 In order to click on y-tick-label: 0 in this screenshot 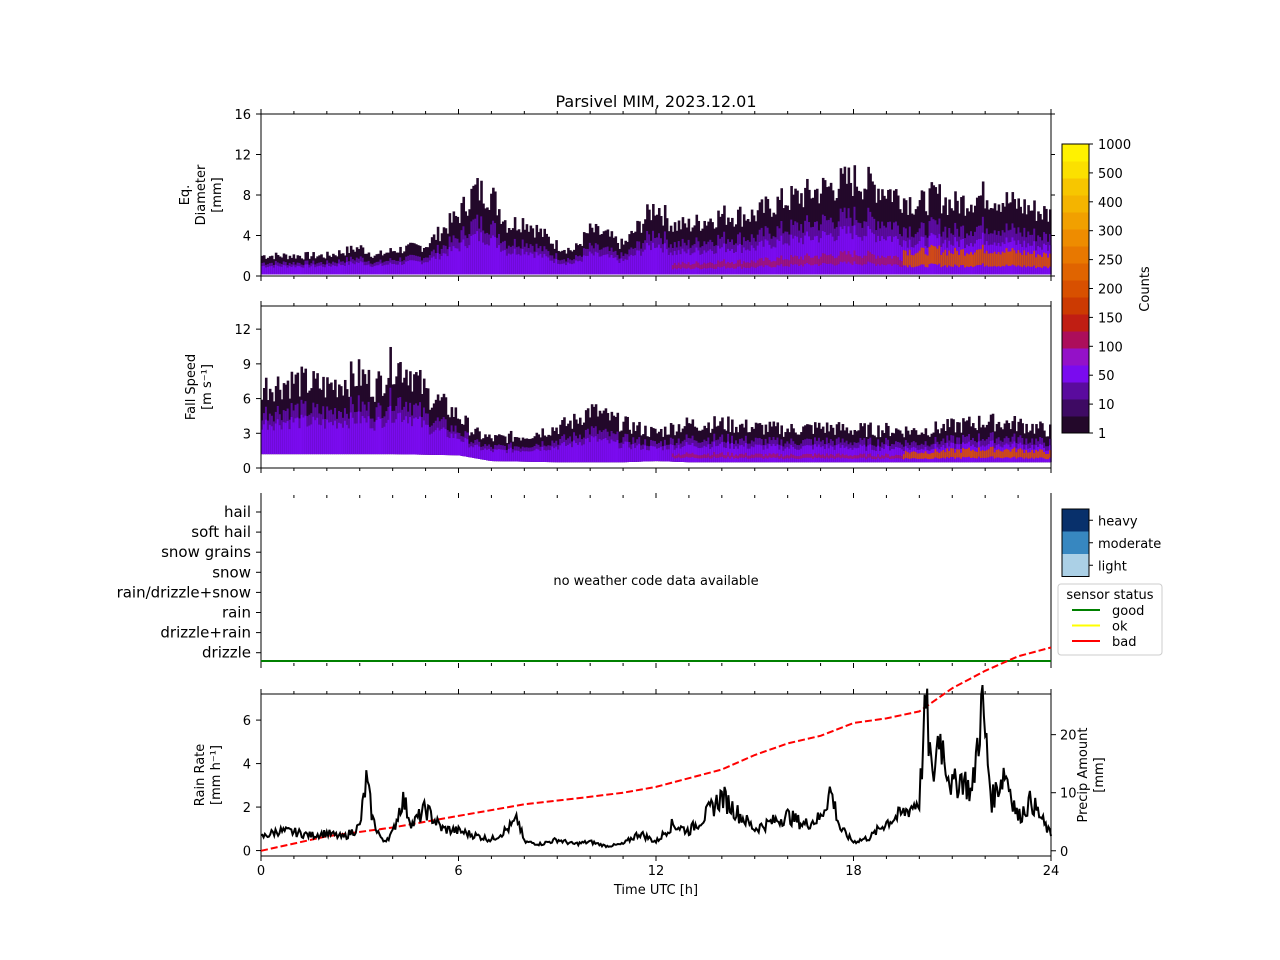, I will do `click(247, 277)`.